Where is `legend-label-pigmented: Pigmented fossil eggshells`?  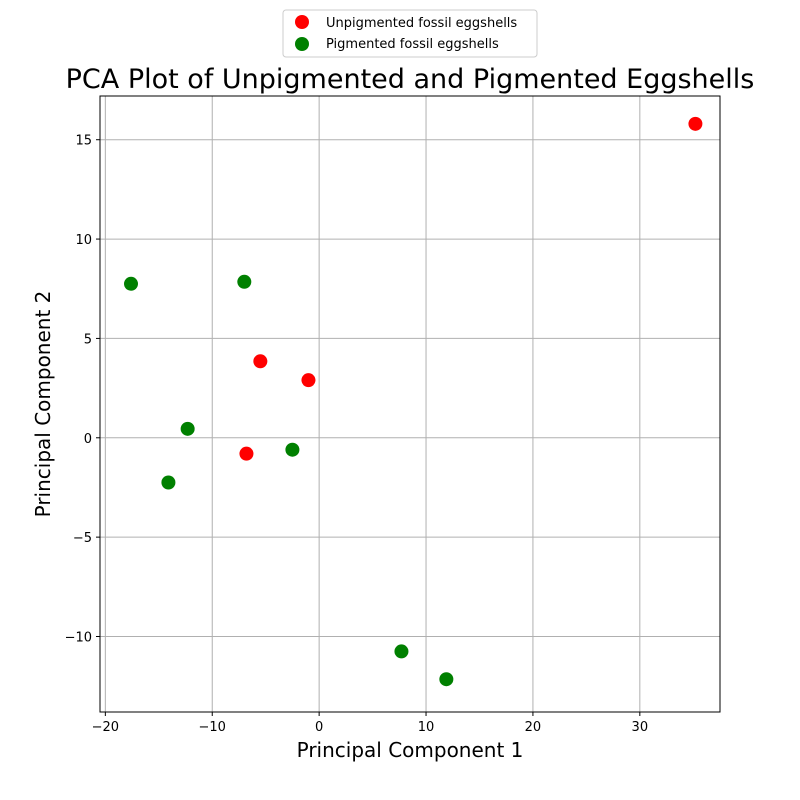 legend-label-pigmented: Pigmented fossil eggshells is located at coordinates (412, 44).